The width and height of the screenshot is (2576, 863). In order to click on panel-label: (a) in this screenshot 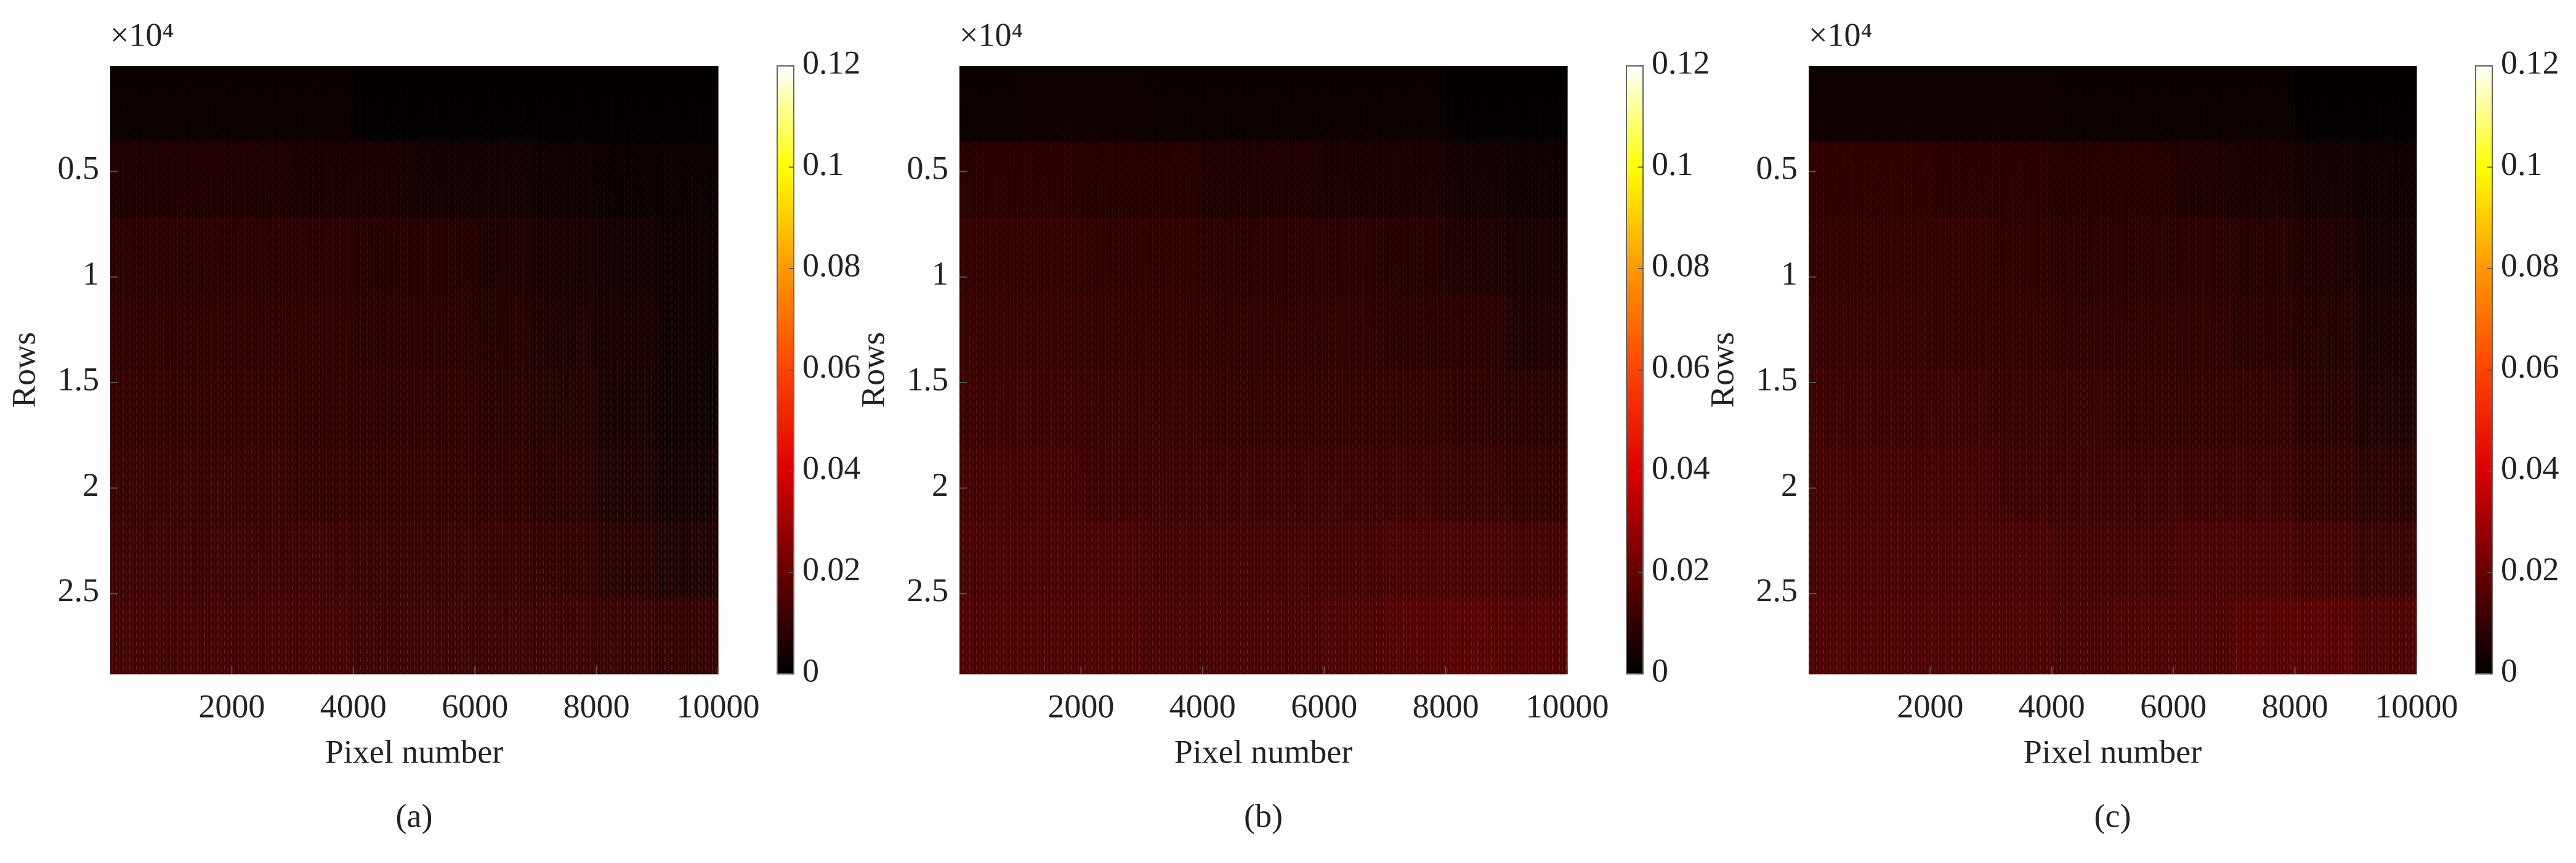, I will do `click(414, 815)`.